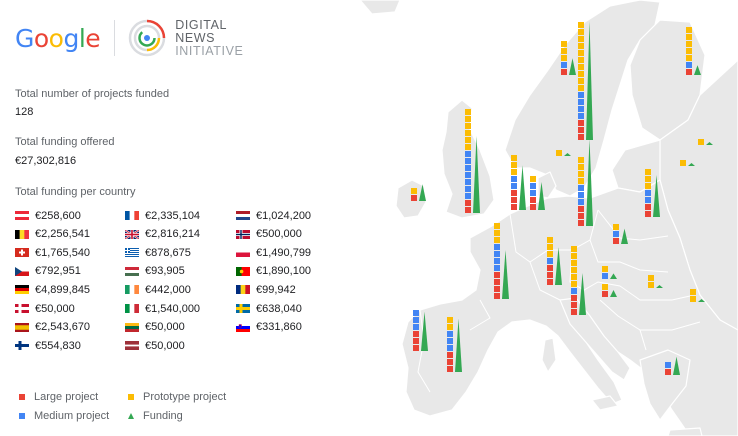  I want to click on flag-switzerland-icon, so click(22, 253).